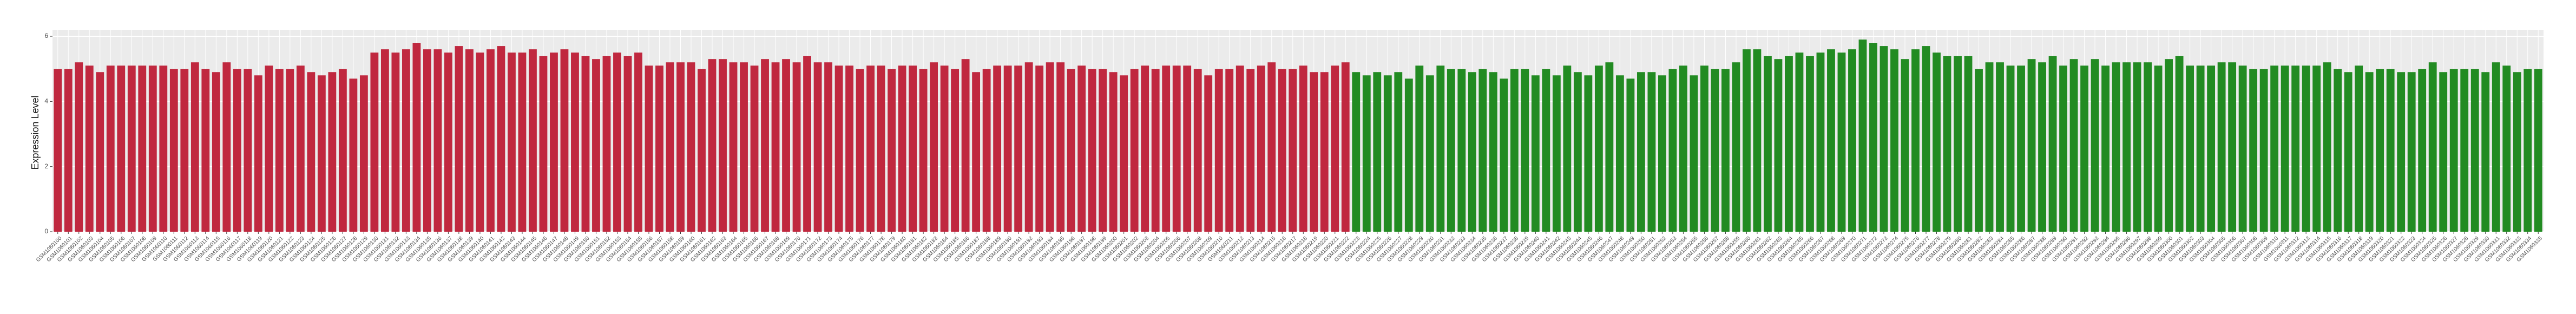 This screenshot has width=2576, height=314. I want to click on y-tick-label: 0, so click(46, 231).